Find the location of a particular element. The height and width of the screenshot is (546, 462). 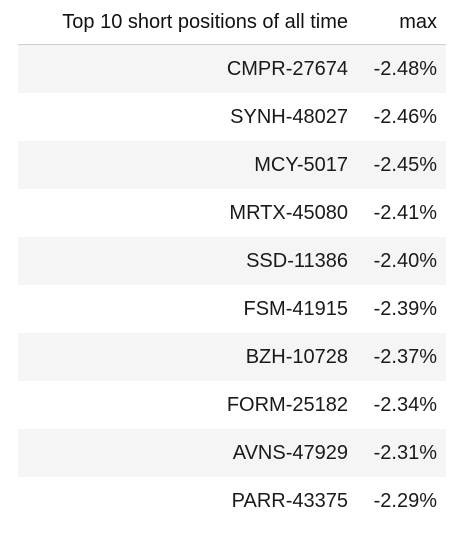

table-row: SSD-11386 -2.40% is located at coordinates (232, 261).